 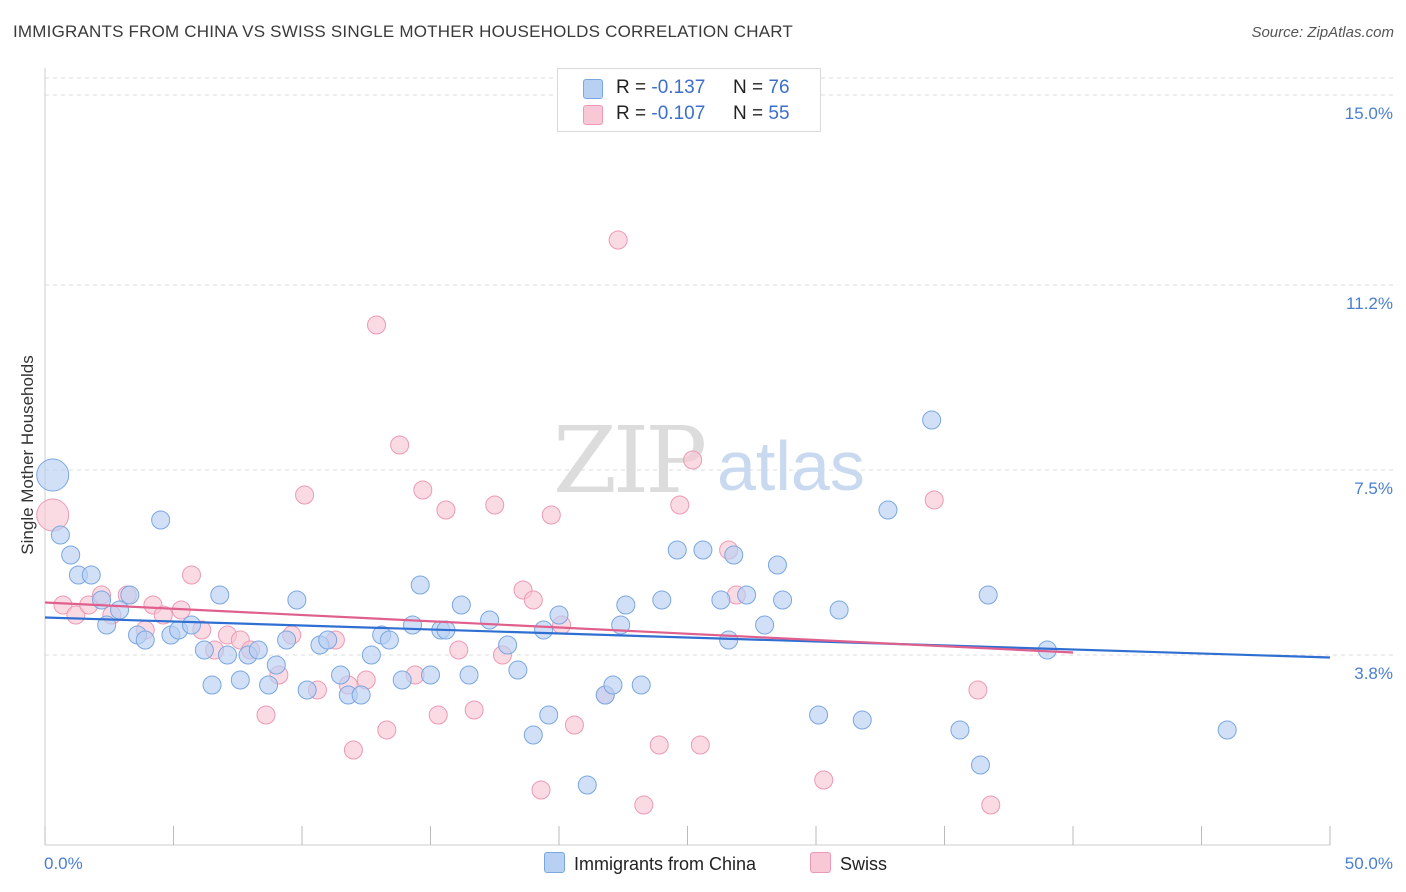 I want to click on source-label: Source: ZipAtlas.com, so click(x=1322, y=32).